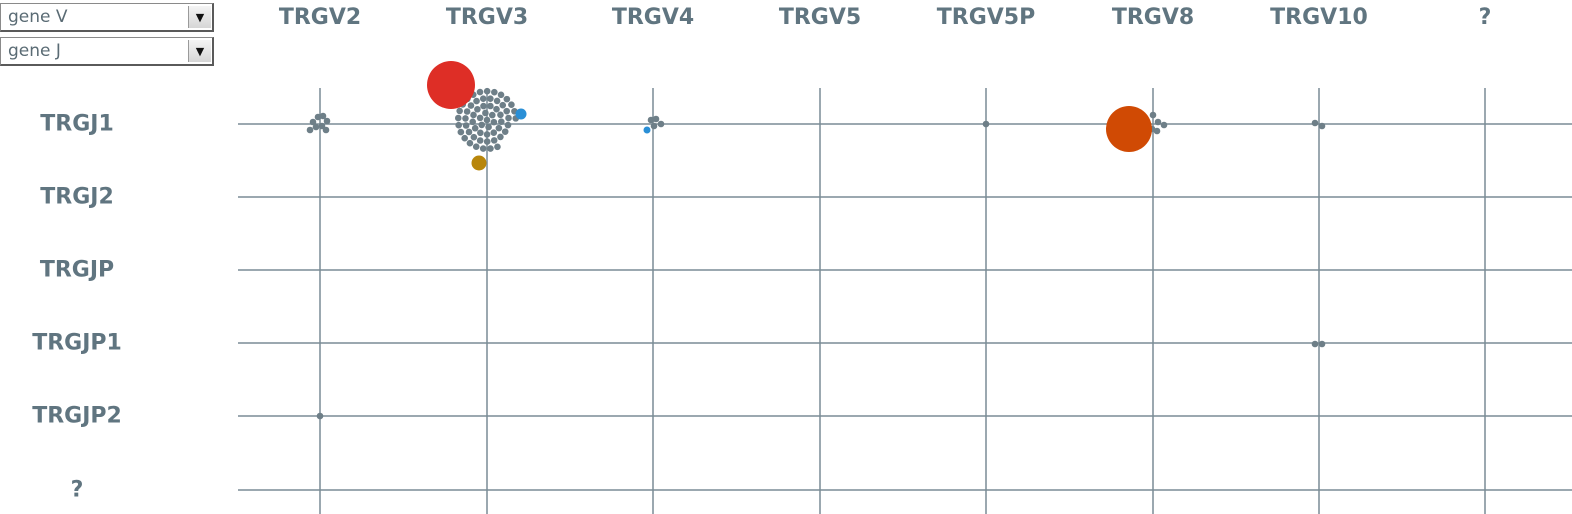 This screenshot has width=1572, height=514. What do you see at coordinates (986, 17) in the screenshot?
I see `column-label: TRGV5P` at bounding box center [986, 17].